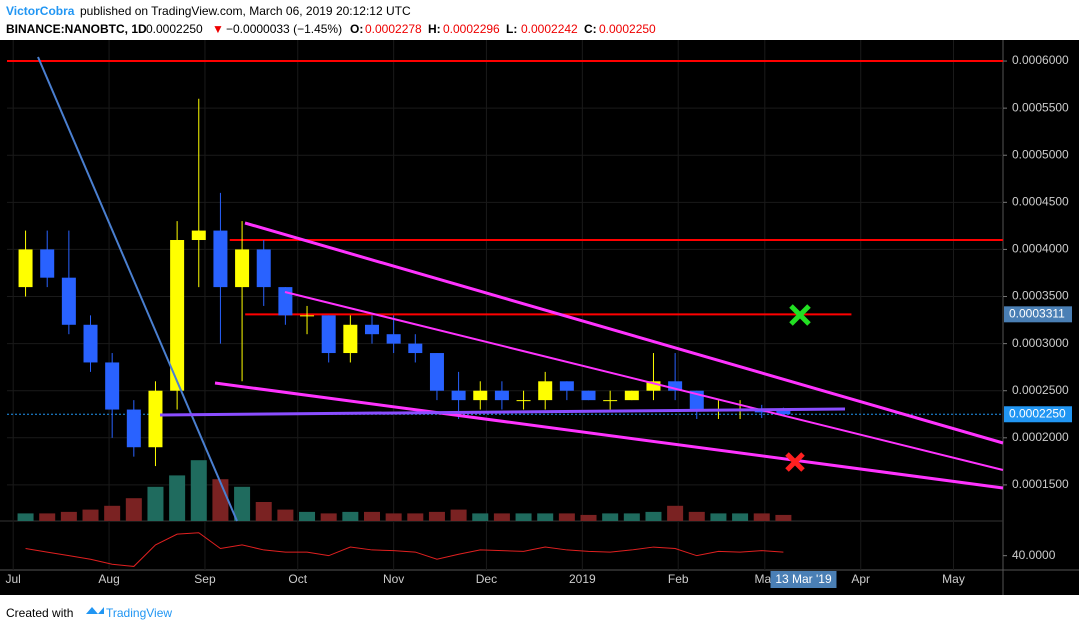 This screenshot has width=1079, height=637. Describe the element at coordinates (40, 11) in the screenshot. I see `author: VictorCobra` at that location.